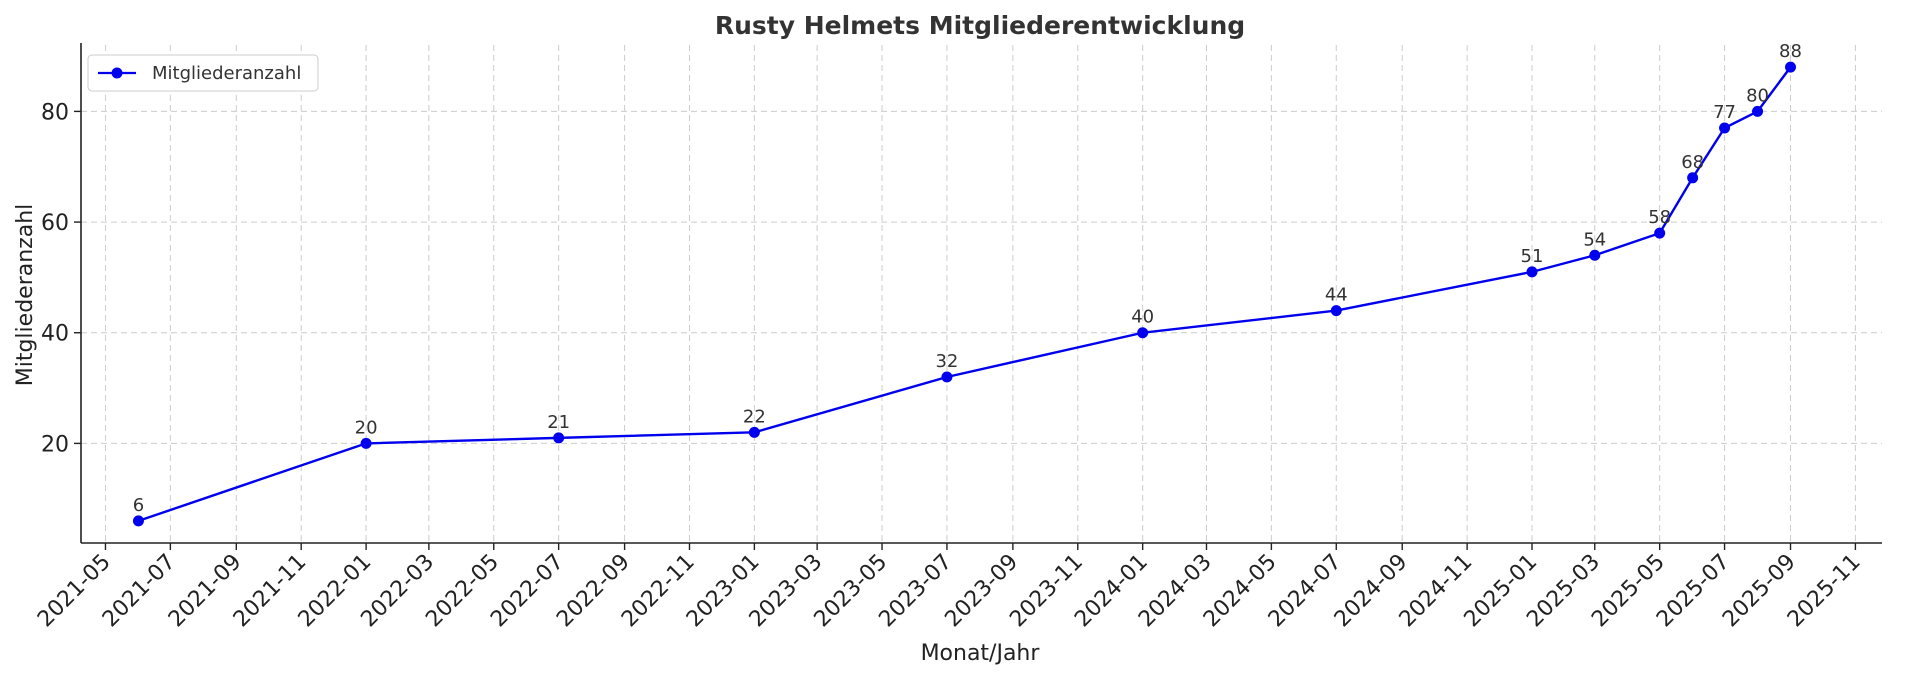  Describe the element at coordinates (55, 444) in the screenshot. I see `y-tick-label: 20` at that location.